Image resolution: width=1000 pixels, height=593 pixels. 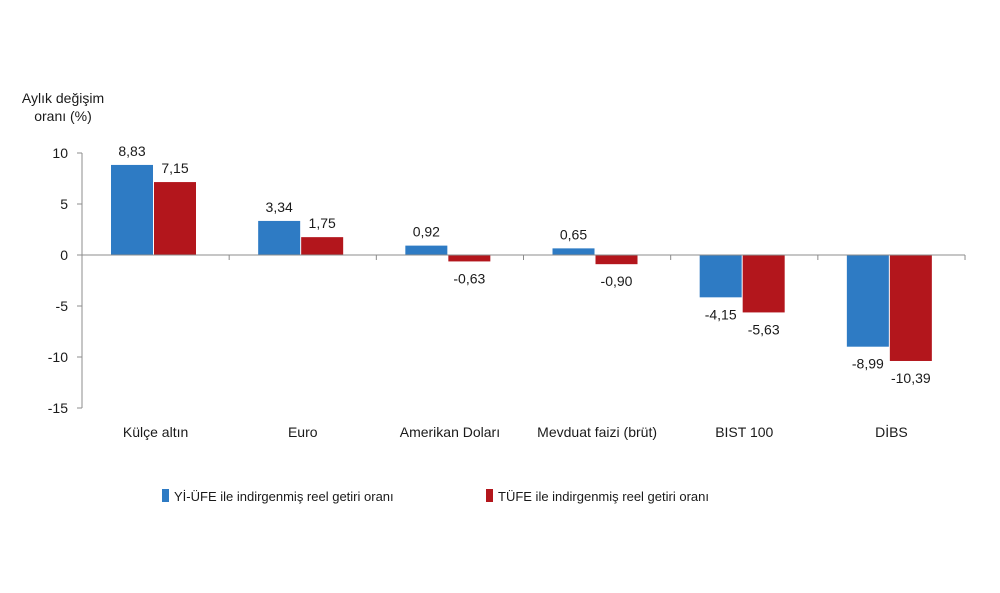 What do you see at coordinates (174, 168) in the screenshot?
I see `data-label: 7,15` at bounding box center [174, 168].